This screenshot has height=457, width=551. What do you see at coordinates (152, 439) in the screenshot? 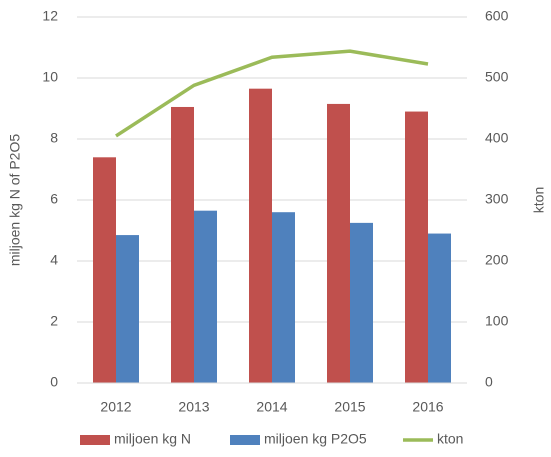
I see `legend-label: miljoen kg N` at bounding box center [152, 439].